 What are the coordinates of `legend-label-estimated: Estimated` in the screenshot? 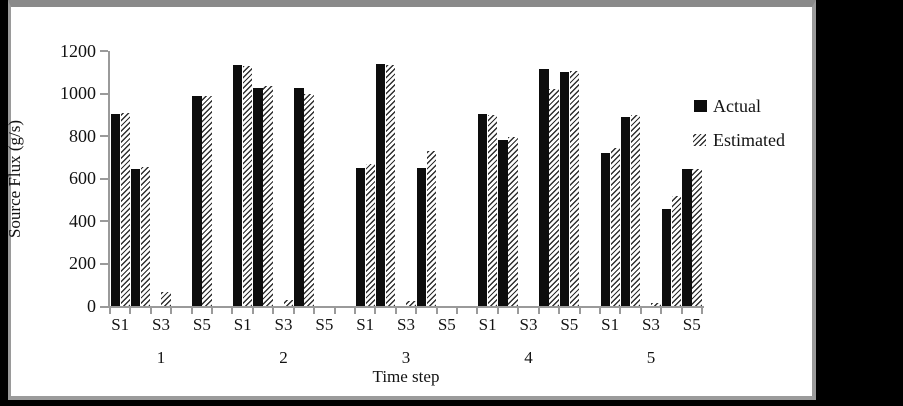 It's located at (749, 140).